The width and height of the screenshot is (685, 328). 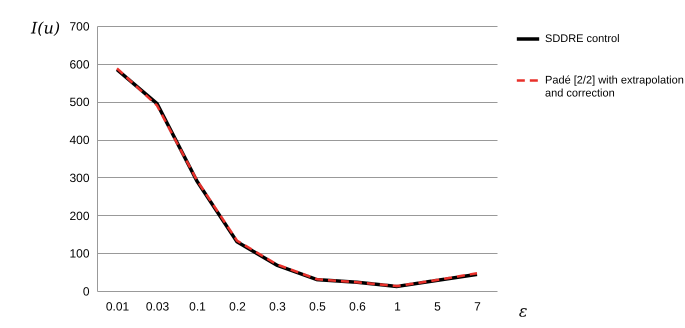 What do you see at coordinates (79, 64) in the screenshot?
I see `y-tick-label: 600` at bounding box center [79, 64].